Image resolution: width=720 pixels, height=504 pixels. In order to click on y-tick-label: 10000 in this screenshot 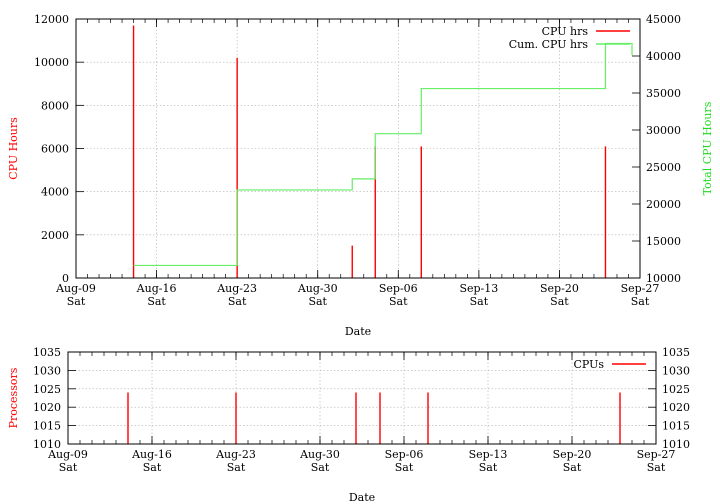, I will do `click(51, 62)`.